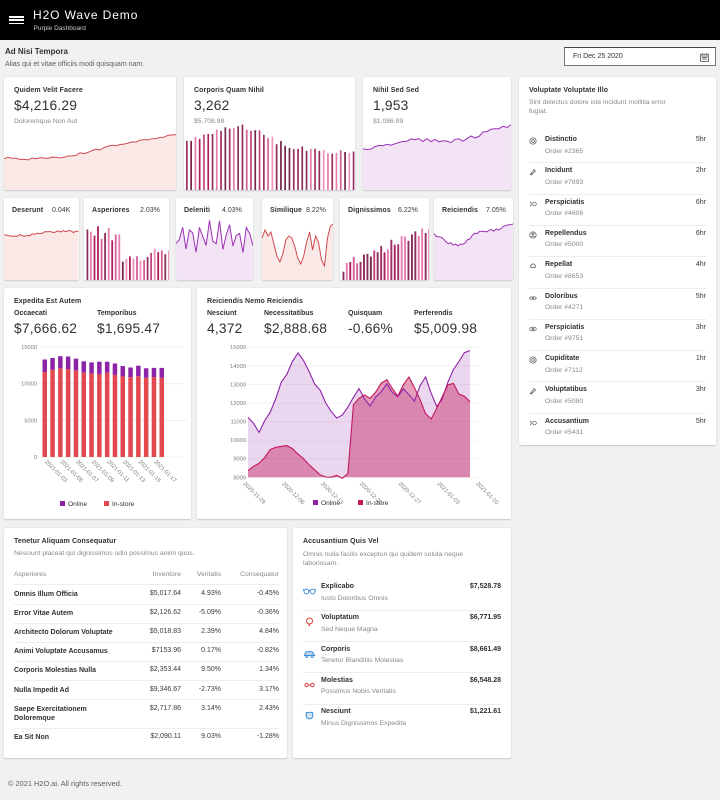 This screenshot has height=800, width=720. I want to click on svg-text: 2020-11-29, so click(254, 493).